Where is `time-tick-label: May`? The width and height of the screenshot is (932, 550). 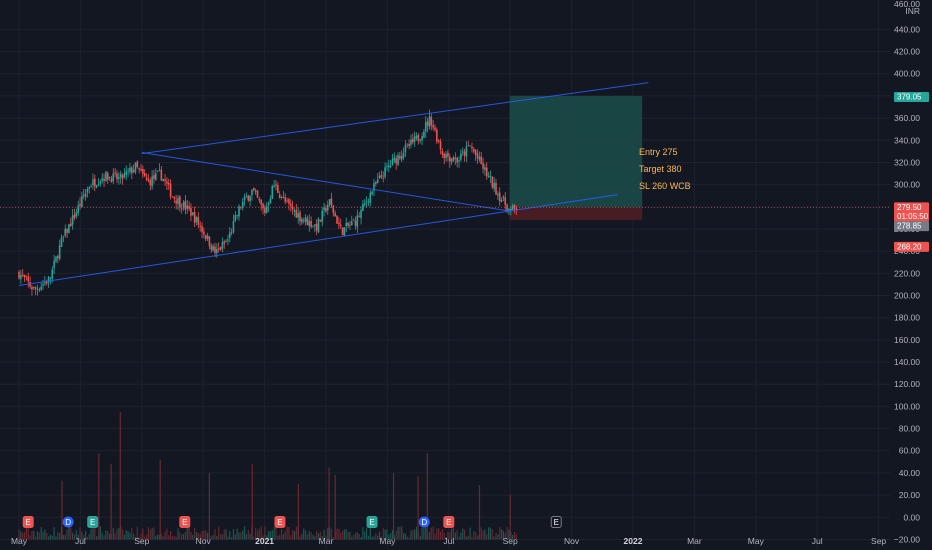 time-tick-label: May is located at coordinates (756, 541).